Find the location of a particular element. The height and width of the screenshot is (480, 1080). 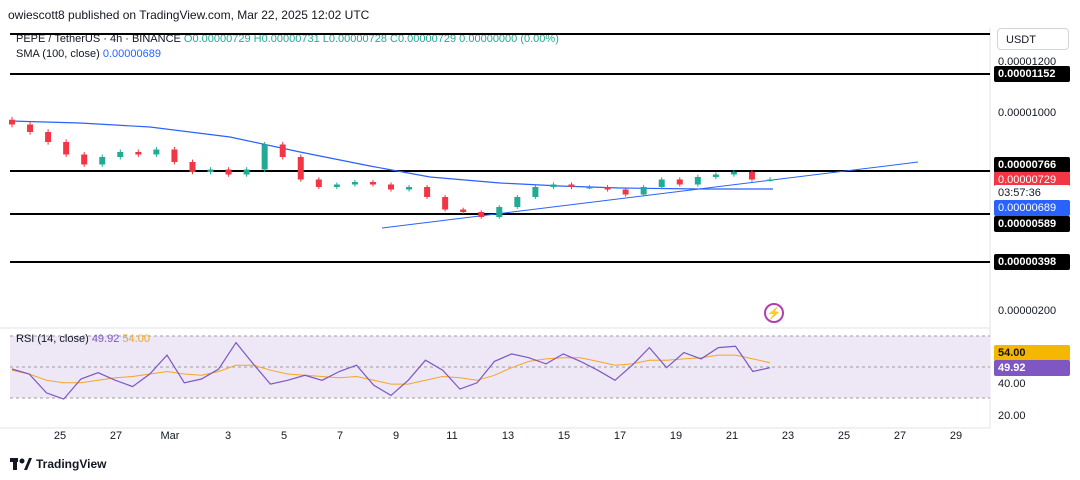

countdown-label: 03:57:36 is located at coordinates (1032, 193).